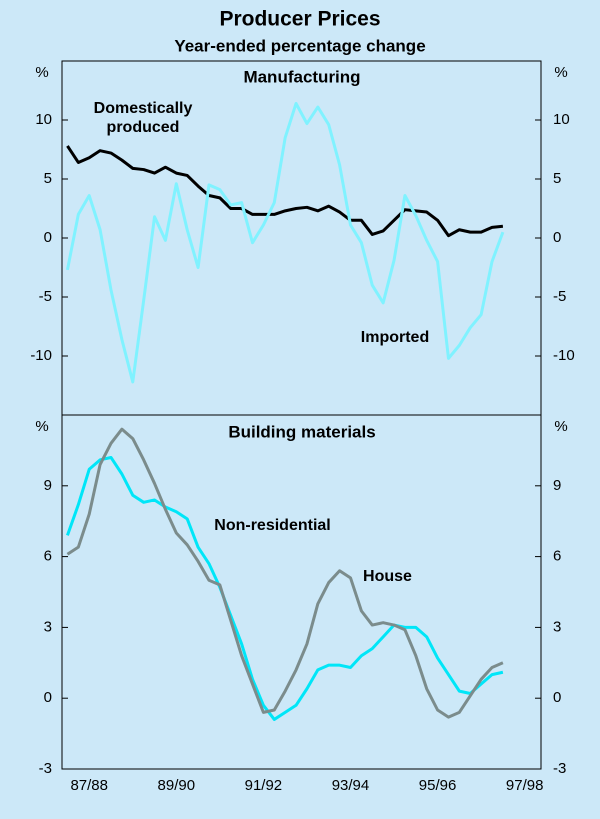  What do you see at coordinates (264, 785) in the screenshot?
I see `x-tick-label: 91/92` at bounding box center [264, 785].